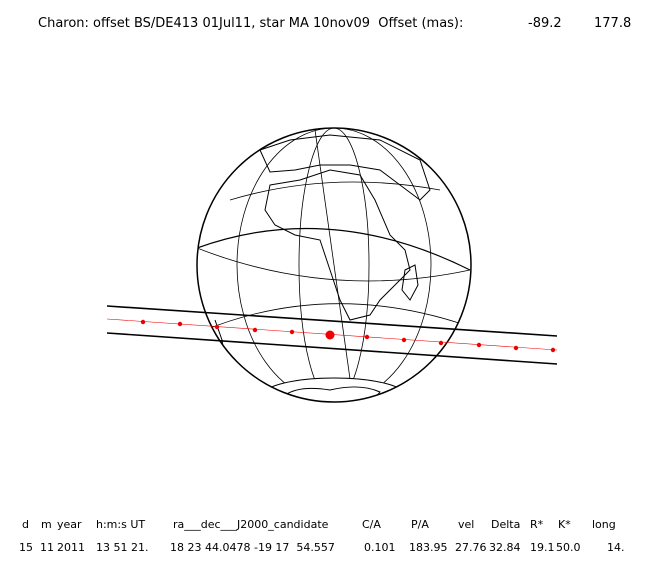 Image resolution: width=646 pixels, height=568 pixels. What do you see at coordinates (616, 547) in the screenshot?
I see `cell: 14.` at bounding box center [616, 547].